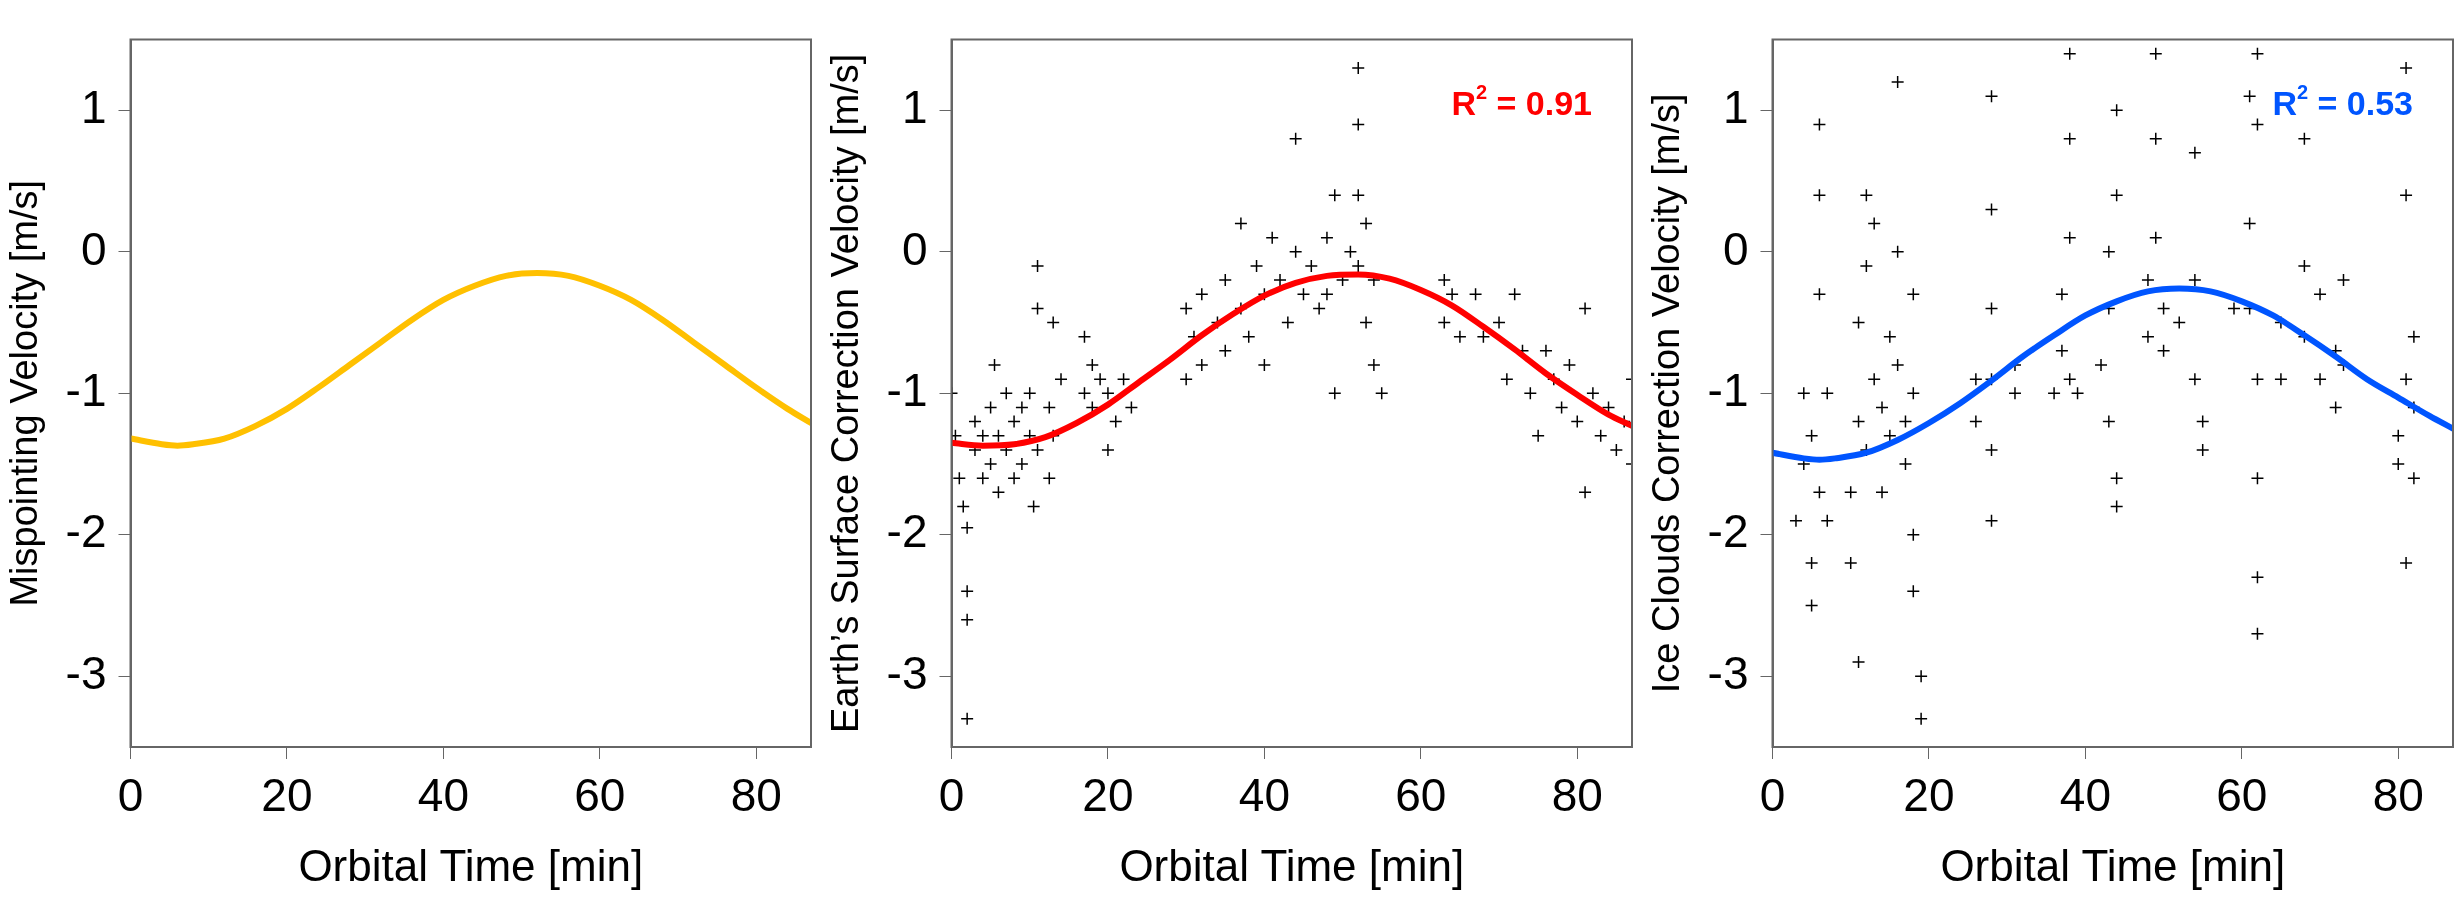 Image resolution: width=2464 pixels, height=899 pixels. Describe the element at coordinates (1666, 393) in the screenshot. I see `y-axis-title: Ice Clouds Correction Velocity [m/s]` at that location.